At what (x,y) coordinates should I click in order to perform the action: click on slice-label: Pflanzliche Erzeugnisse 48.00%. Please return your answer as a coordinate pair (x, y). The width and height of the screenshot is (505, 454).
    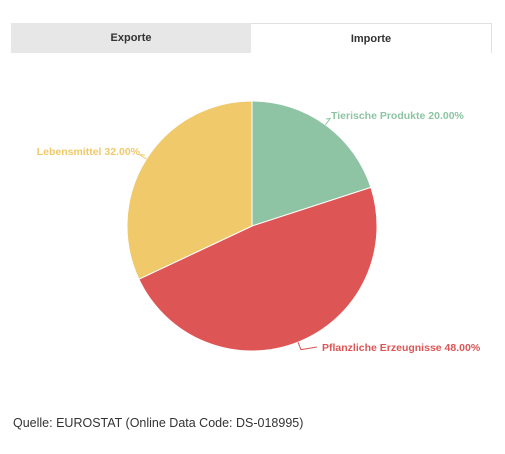
    Looking at the image, I should click on (401, 348).